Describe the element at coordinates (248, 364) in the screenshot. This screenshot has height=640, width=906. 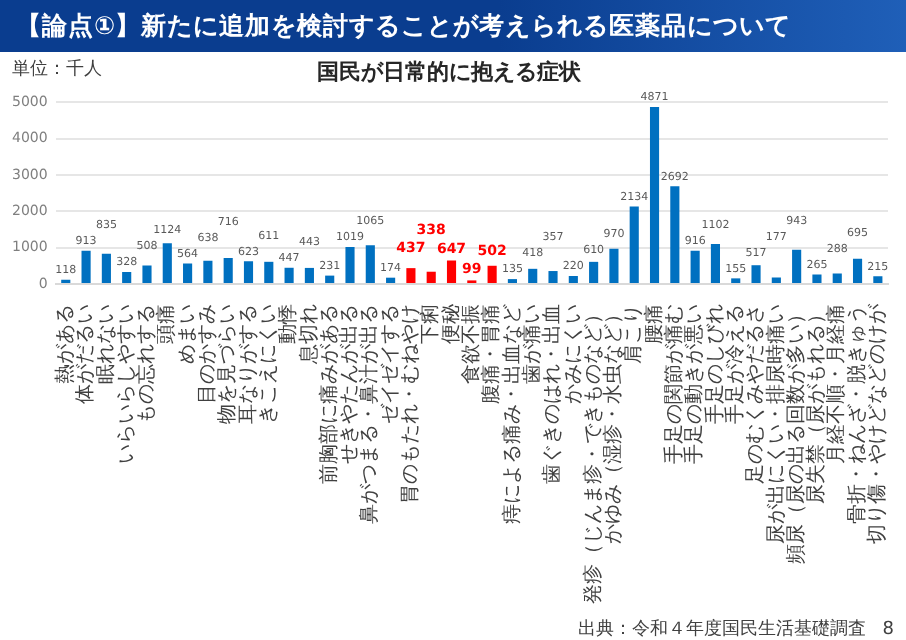
I see `x-tick-label: 耳なりがする` at that location.